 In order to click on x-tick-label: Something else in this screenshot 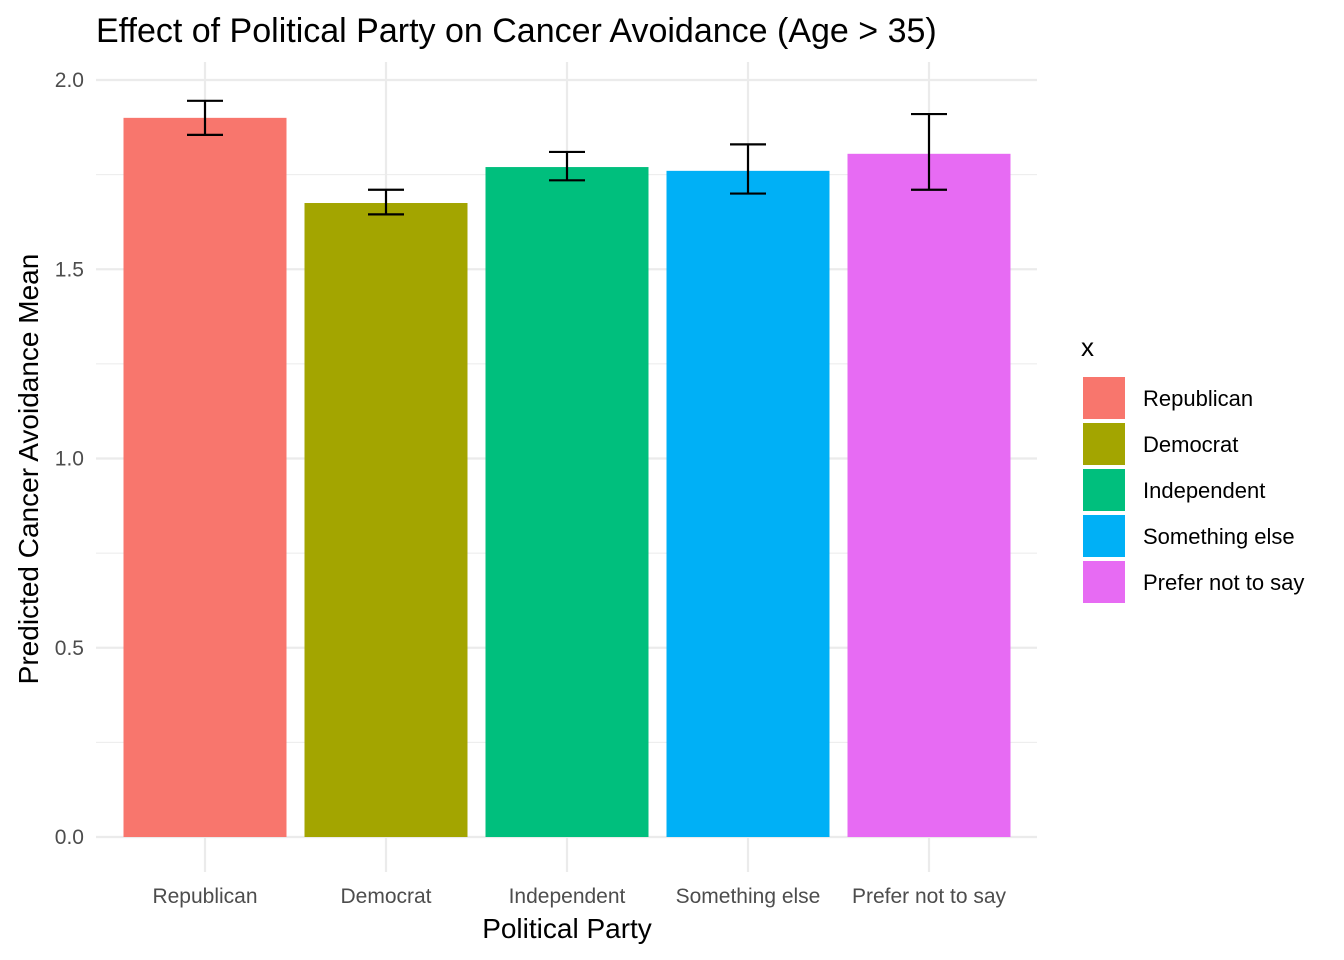, I will do `click(748, 896)`.